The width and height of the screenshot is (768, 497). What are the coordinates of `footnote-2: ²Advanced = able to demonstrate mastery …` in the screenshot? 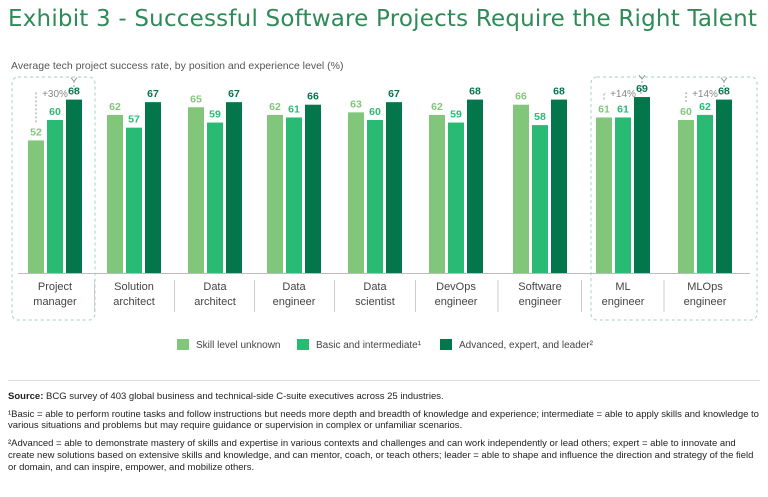 It's located at (381, 455).